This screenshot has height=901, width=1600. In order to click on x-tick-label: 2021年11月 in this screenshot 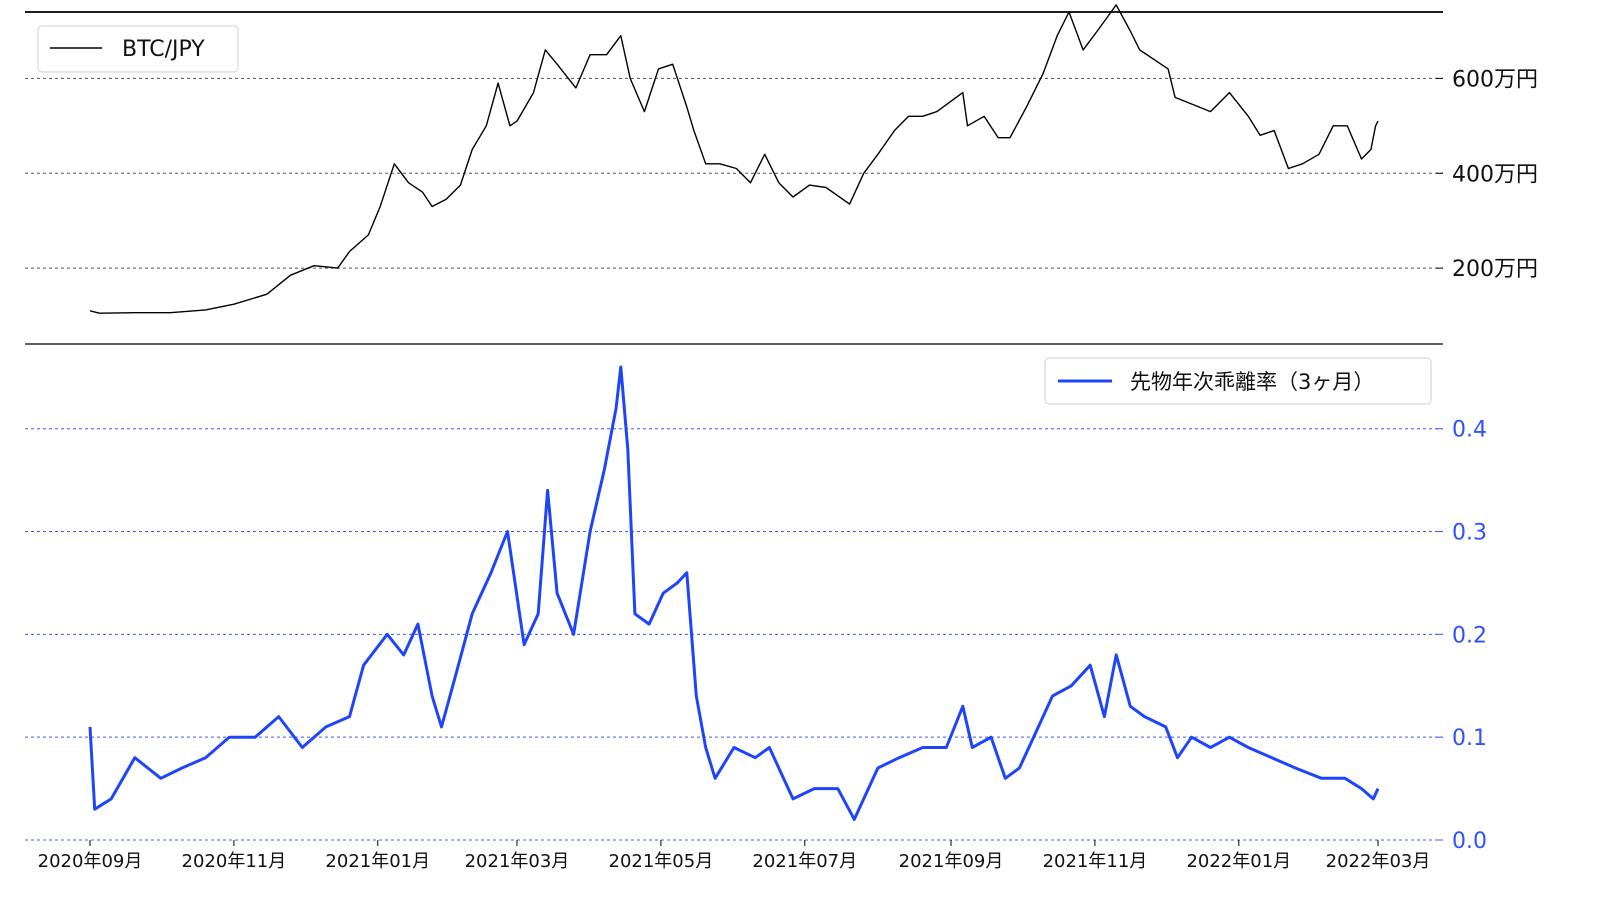, I will do `click(1095, 861)`.